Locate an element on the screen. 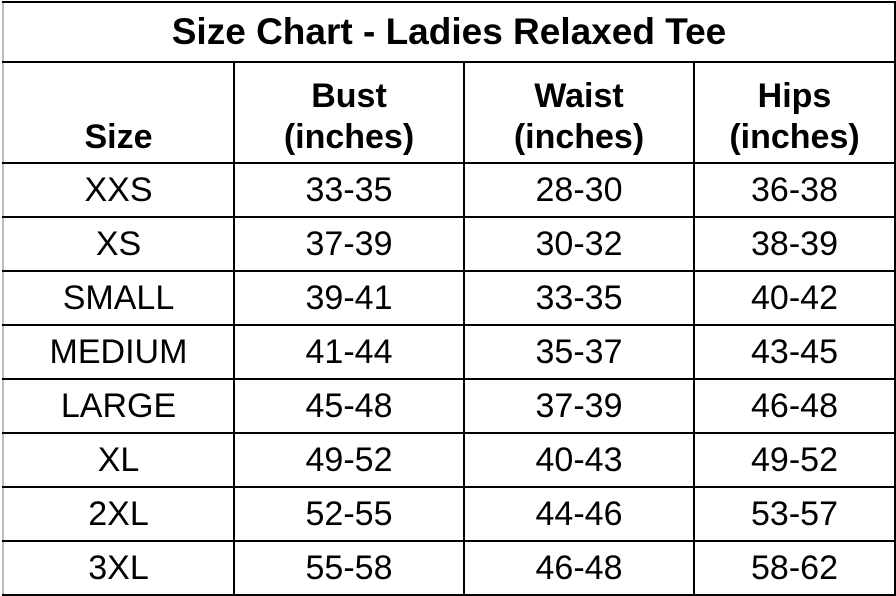 The width and height of the screenshot is (896, 596). header-waist: Waist (inches) is located at coordinates (579, 112).